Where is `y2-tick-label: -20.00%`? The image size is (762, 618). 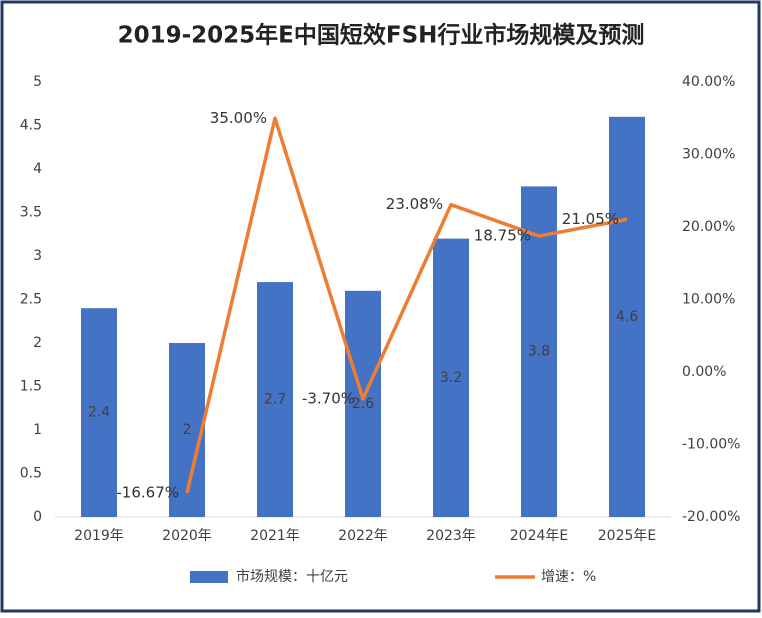
y2-tick-label: -20.00% is located at coordinates (711, 517).